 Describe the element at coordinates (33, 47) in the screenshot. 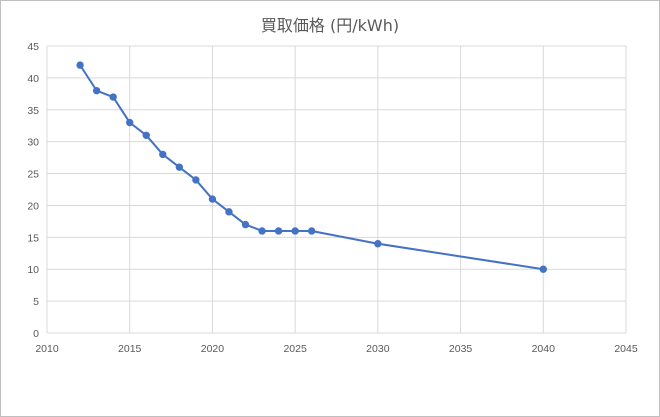

I see `y-tick-label: 45` at that location.